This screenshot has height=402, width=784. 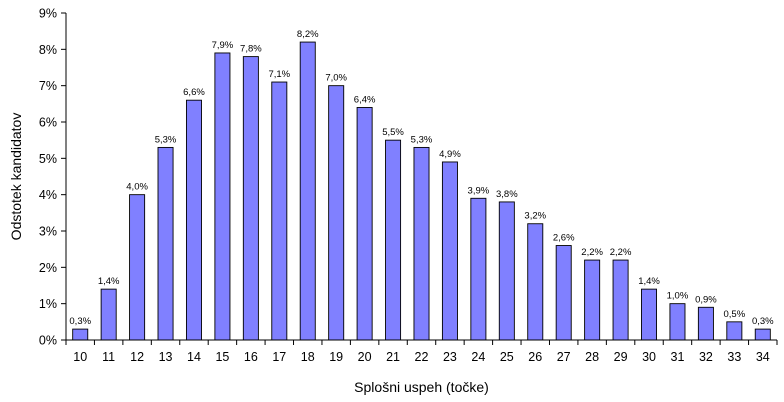 I want to click on x-tick-label: 27, so click(x=564, y=357).